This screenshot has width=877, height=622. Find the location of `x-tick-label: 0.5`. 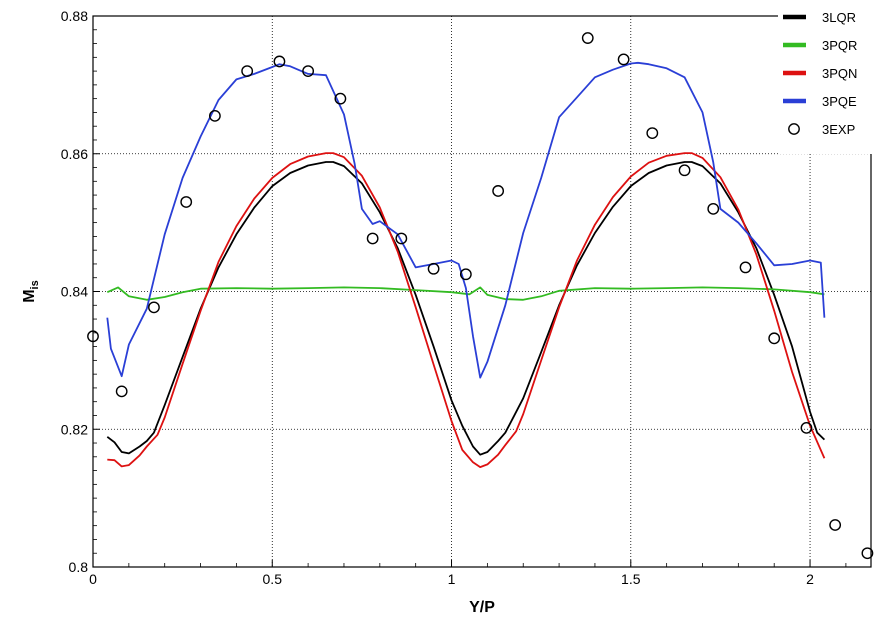

x-tick-label: 0.5 is located at coordinates (273, 579).